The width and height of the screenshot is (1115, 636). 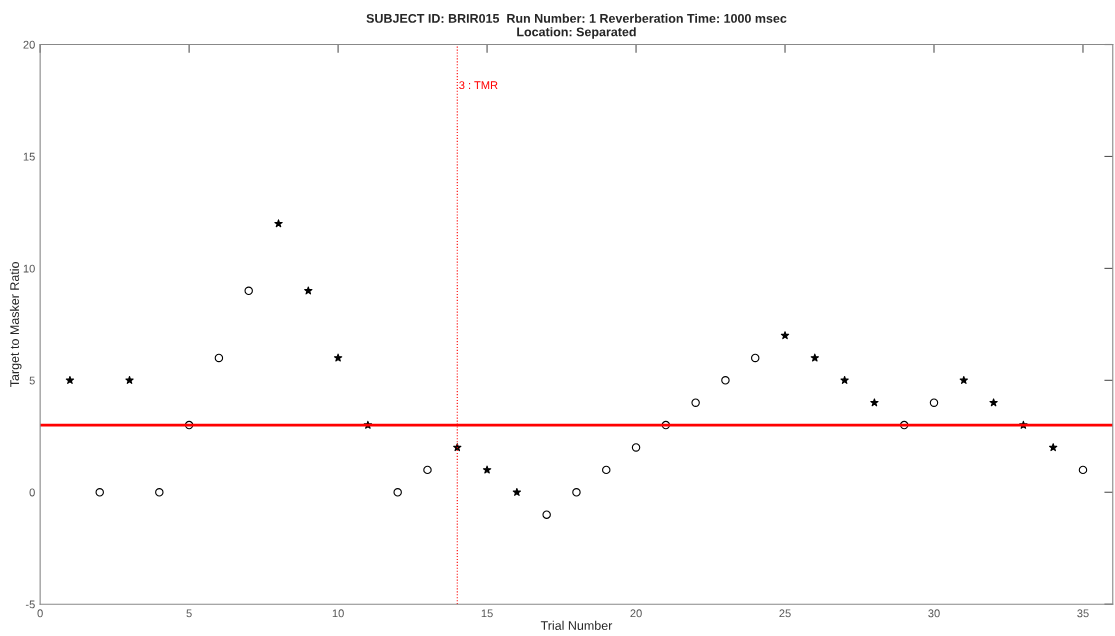 What do you see at coordinates (478, 85) in the screenshot?
I see `ref-line-label: 3 : TMR` at bounding box center [478, 85].